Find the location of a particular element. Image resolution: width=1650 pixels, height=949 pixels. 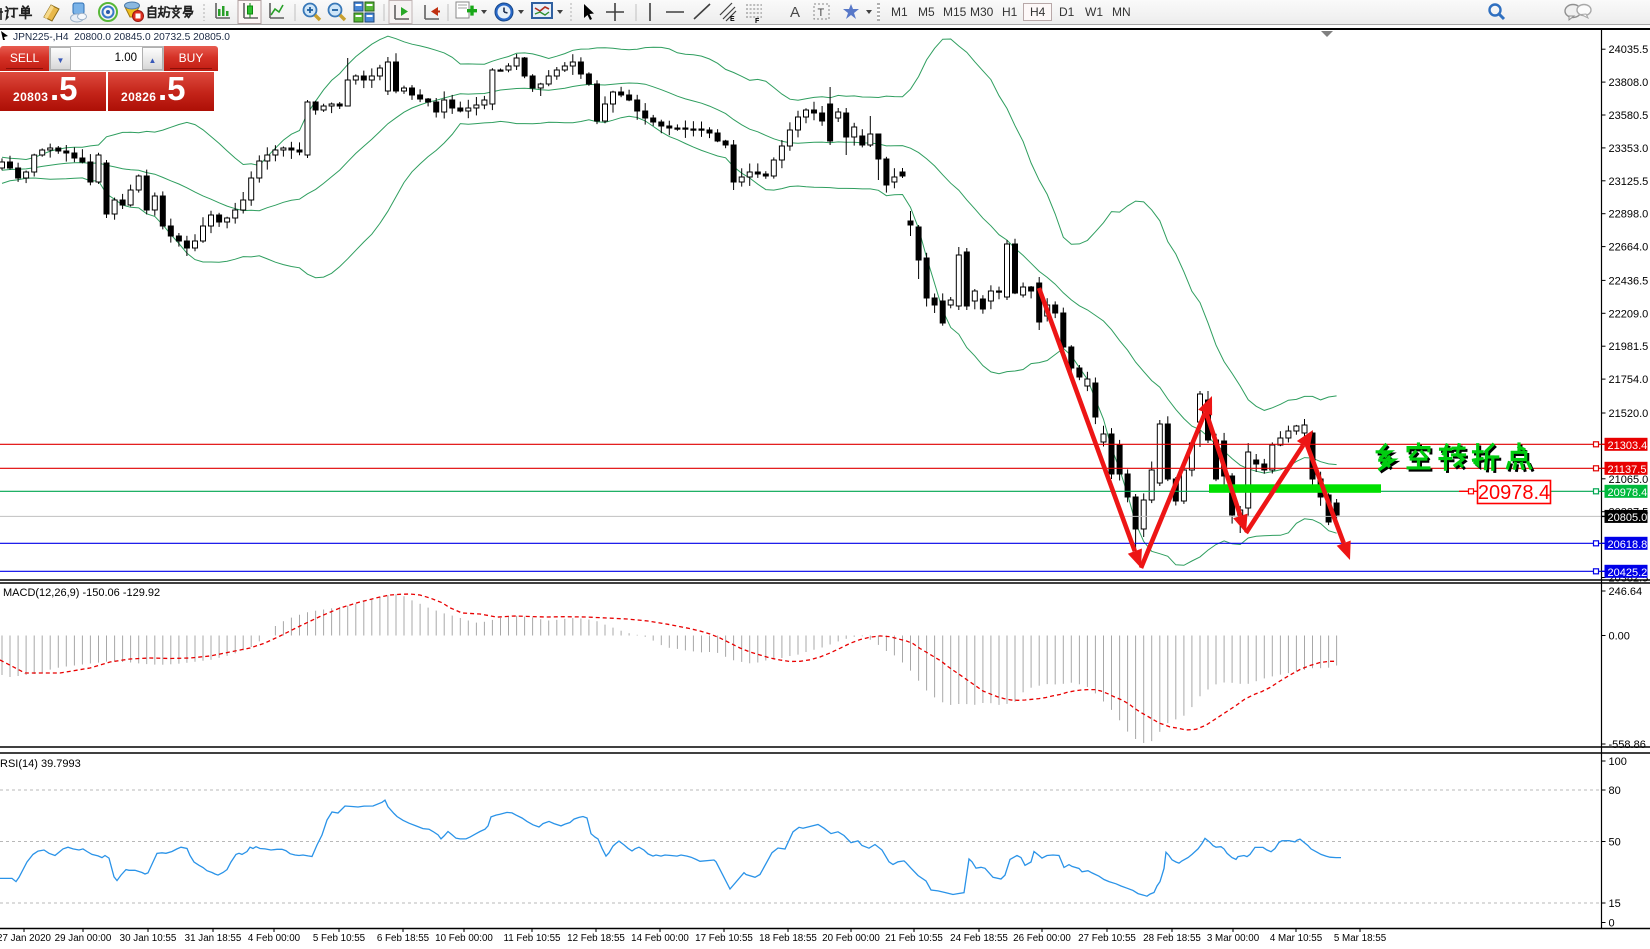

svg-text: A is located at coordinates (795, 12).